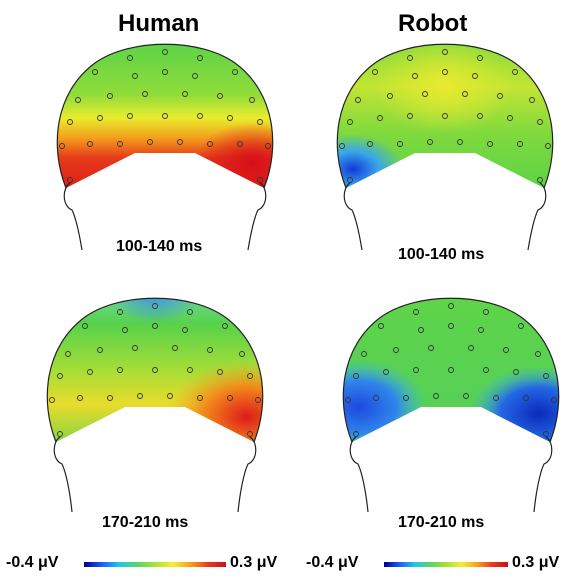  What do you see at coordinates (159, 23) in the screenshot?
I see `column-title-human: Human` at bounding box center [159, 23].